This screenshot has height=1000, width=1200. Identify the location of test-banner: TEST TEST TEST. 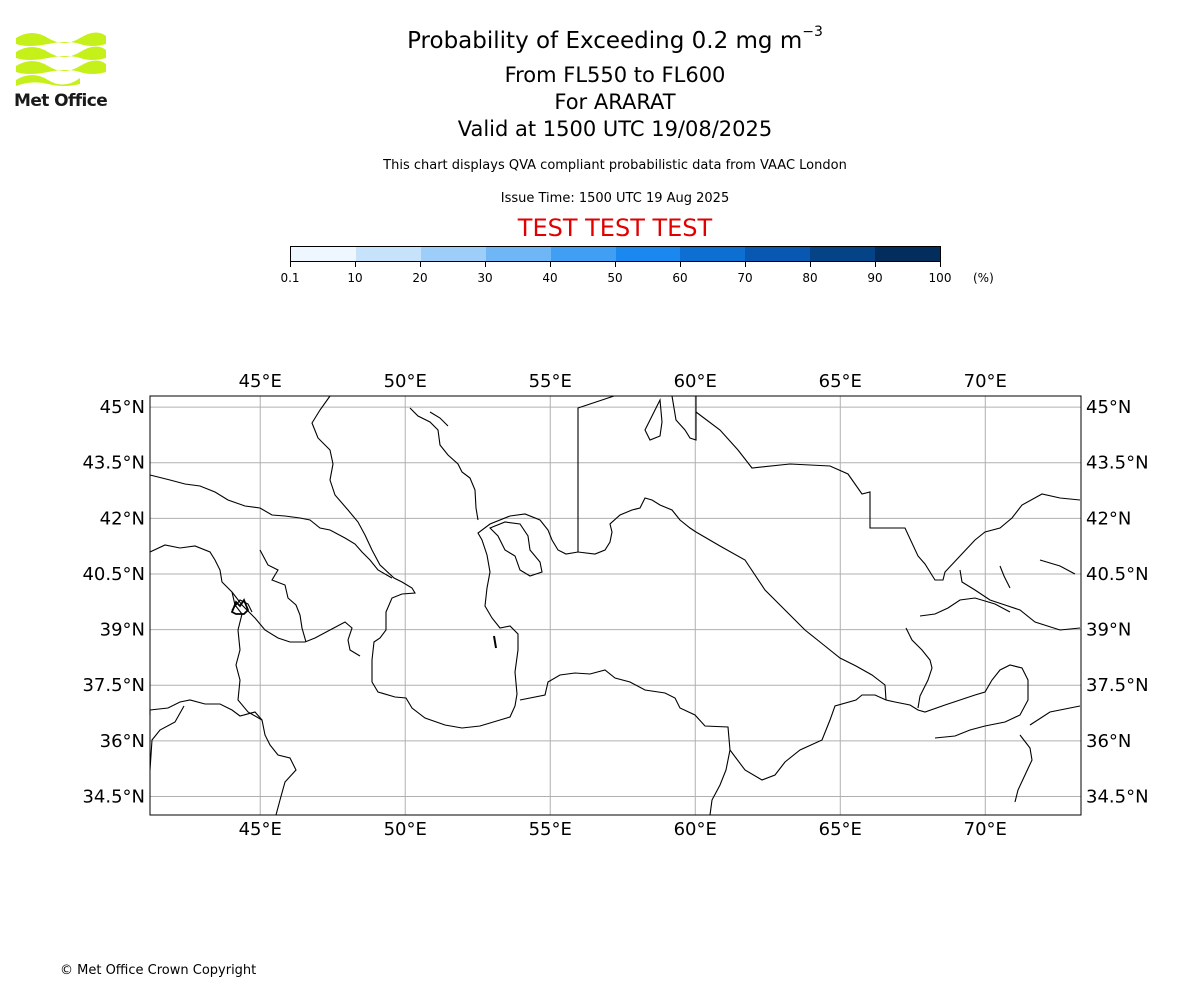
(615, 228).